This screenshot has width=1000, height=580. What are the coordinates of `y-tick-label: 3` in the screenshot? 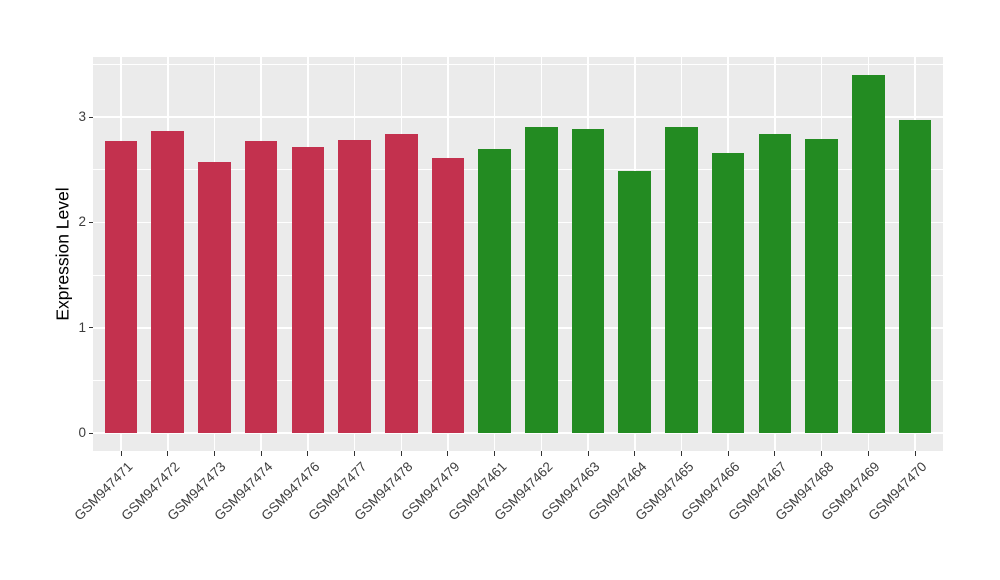 It's located at (82, 116).